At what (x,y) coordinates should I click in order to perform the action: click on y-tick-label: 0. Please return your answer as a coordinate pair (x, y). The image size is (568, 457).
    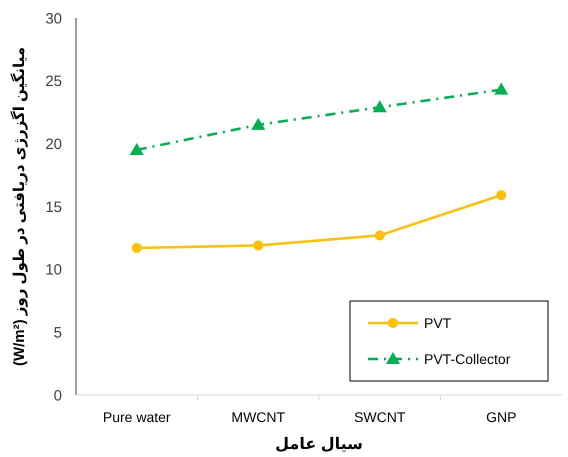
    Looking at the image, I should click on (58, 395).